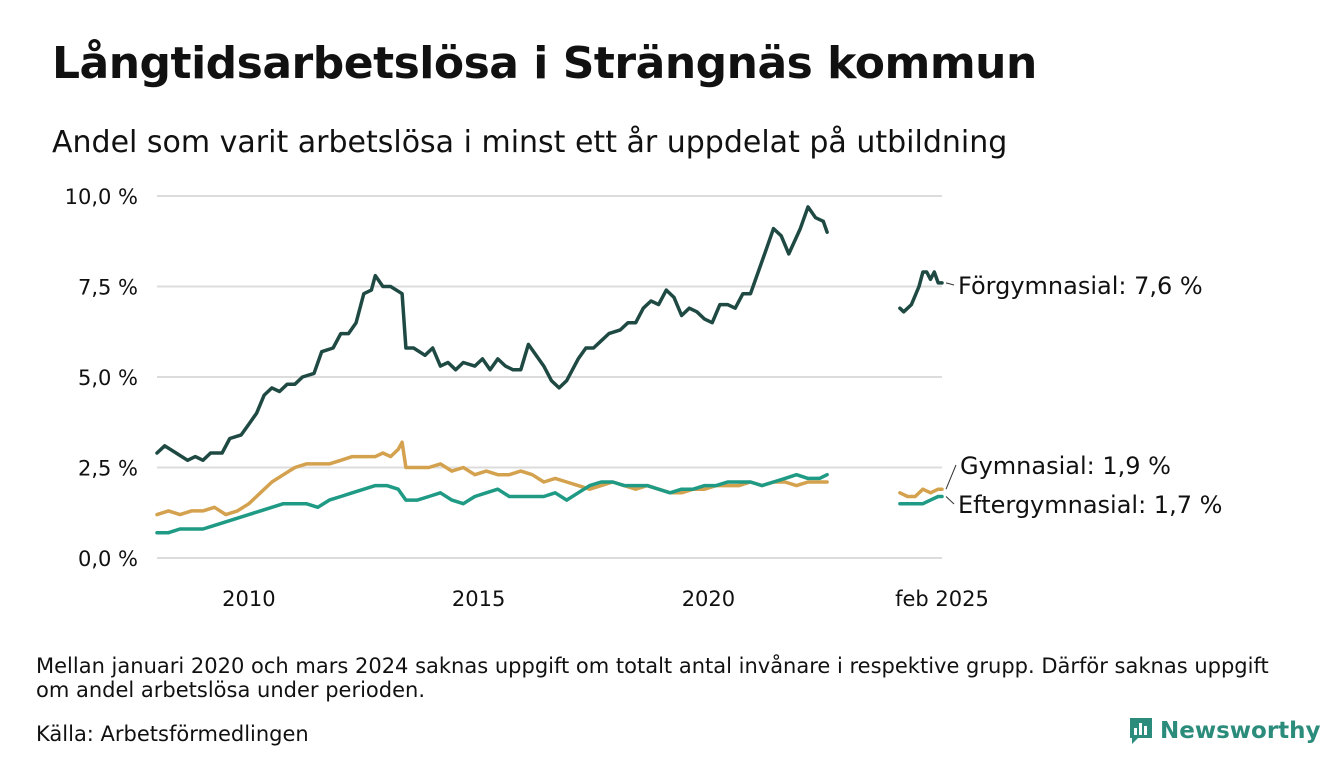 Image resolution: width=1340 pixels, height=780 pixels. Describe the element at coordinates (172, 734) in the screenshot. I see `source-credit: Källa: Arbetsförmedlingen` at that location.